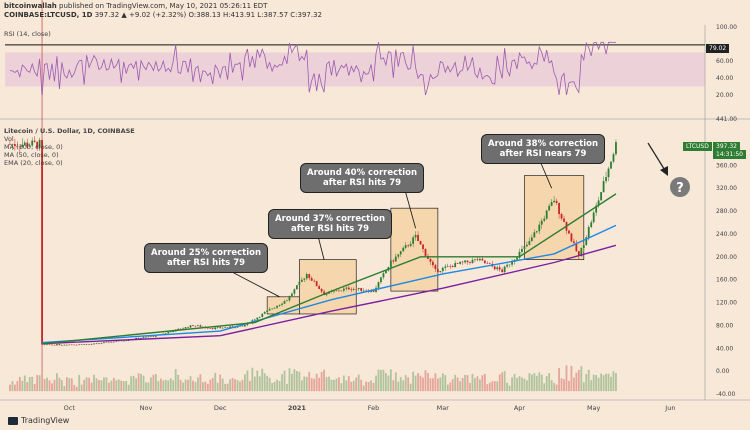  I want to click on countdown-tag: 14:31:50, so click(729, 154).